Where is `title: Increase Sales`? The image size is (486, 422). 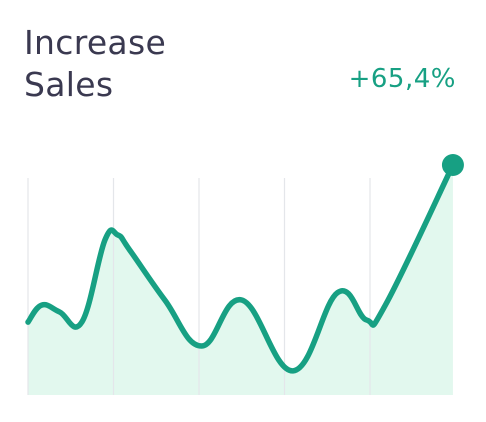 title: Increase Sales is located at coordinates (95, 63).